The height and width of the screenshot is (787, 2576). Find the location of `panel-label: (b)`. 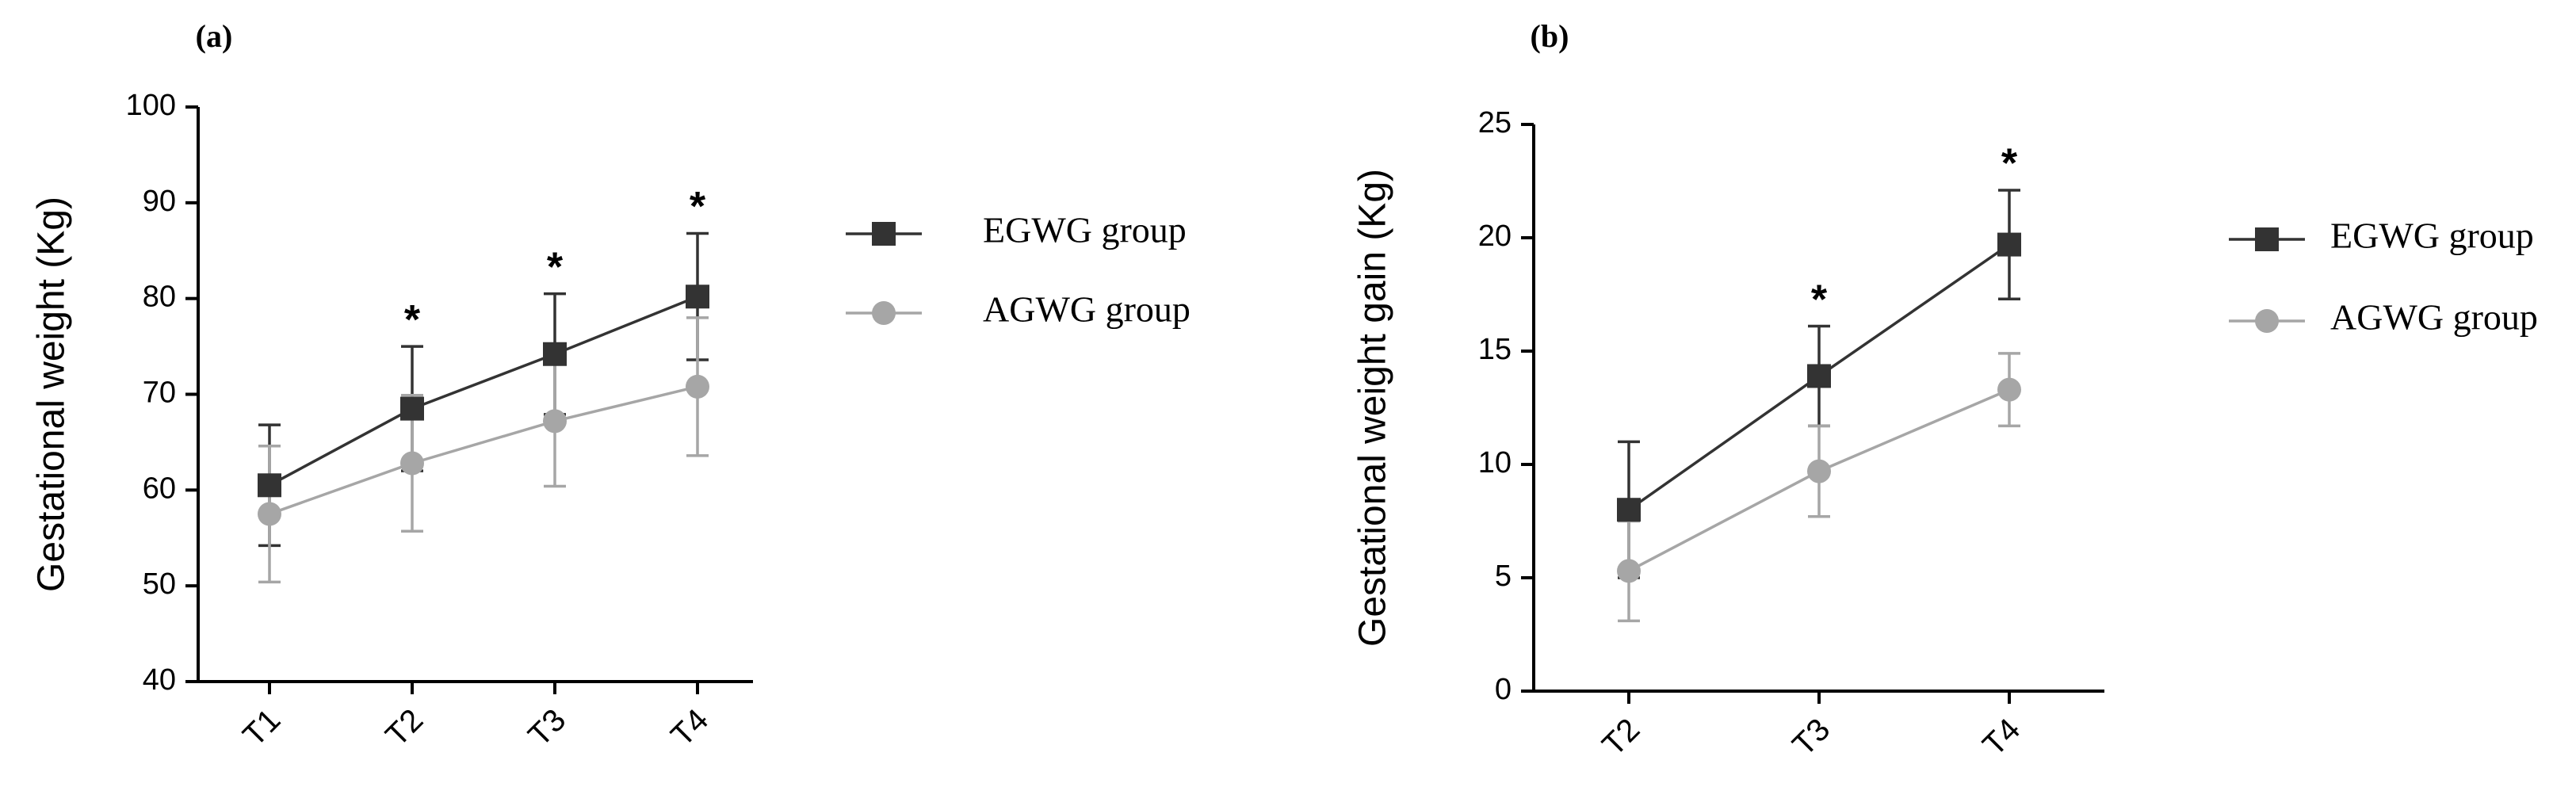

panel-label: (b) is located at coordinates (1550, 36).